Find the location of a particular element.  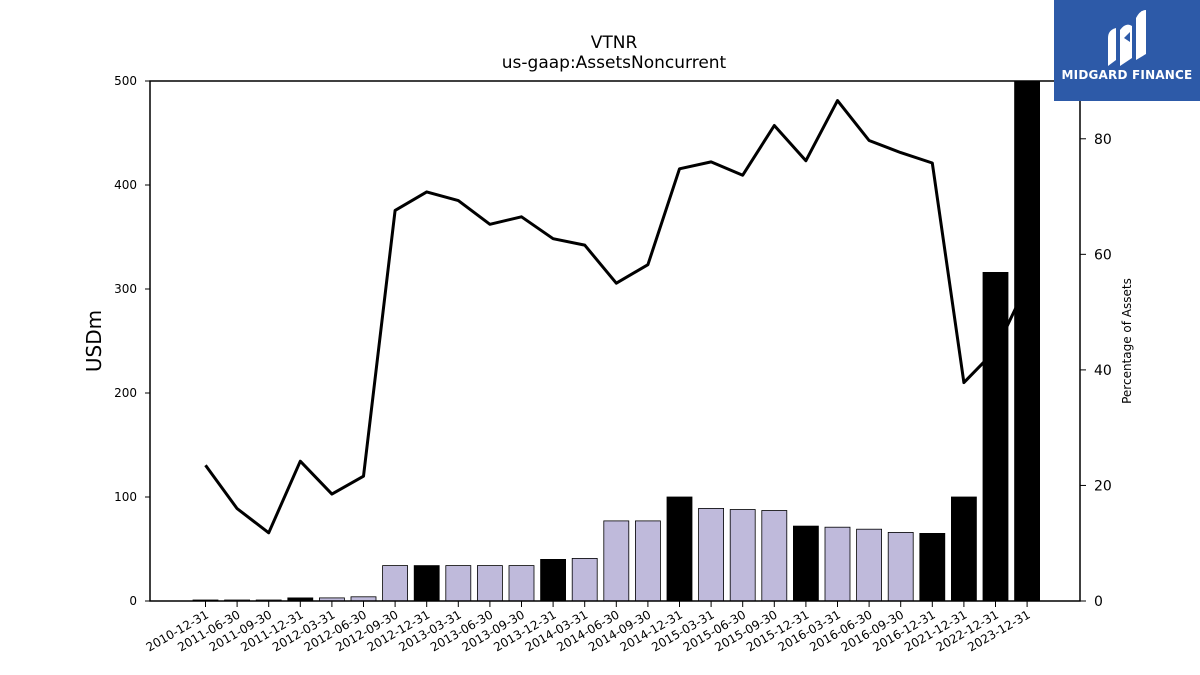

chart-subtitle: us-gaap:AssetsNoncurrent is located at coordinates (614, 63).